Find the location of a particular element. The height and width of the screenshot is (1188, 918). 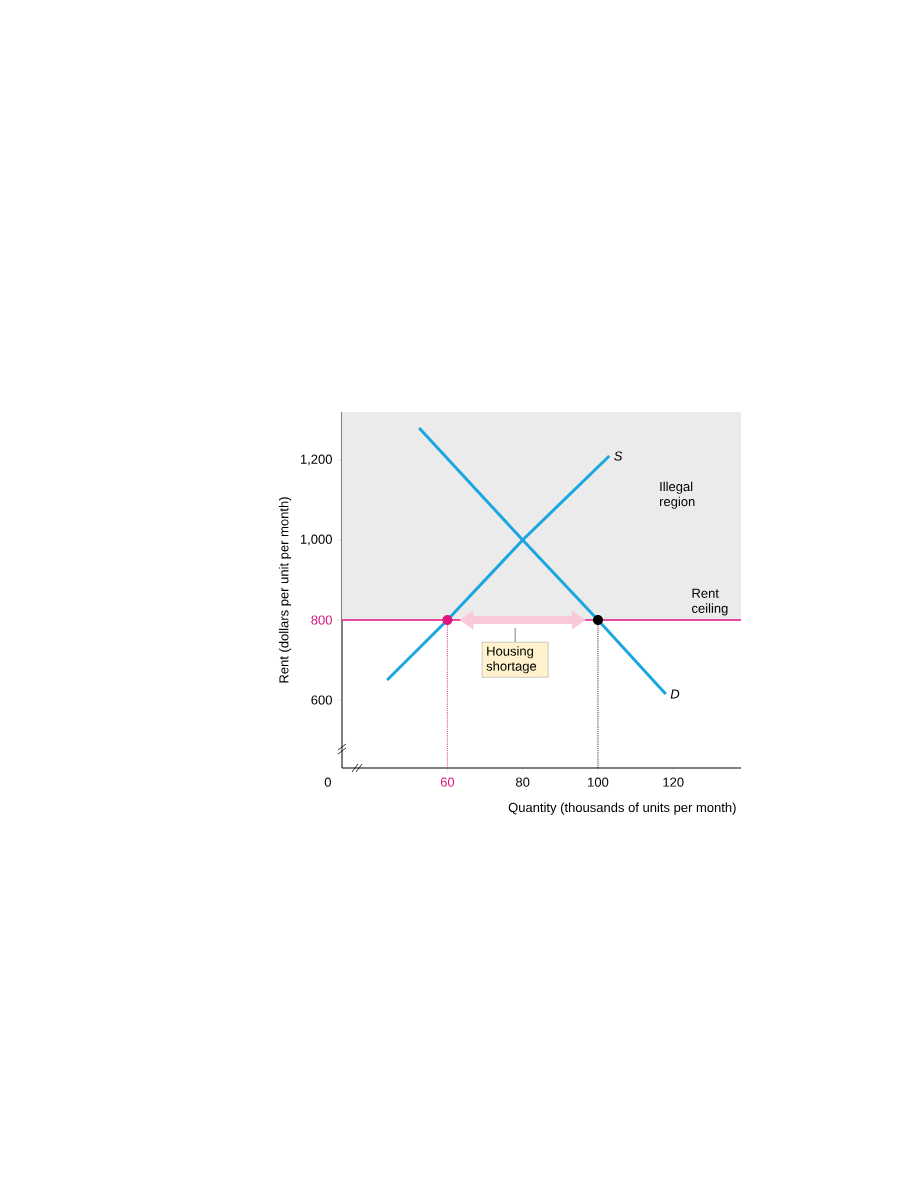

y-axis-title: Rent (dollars per unit per month) is located at coordinates (285, 590).